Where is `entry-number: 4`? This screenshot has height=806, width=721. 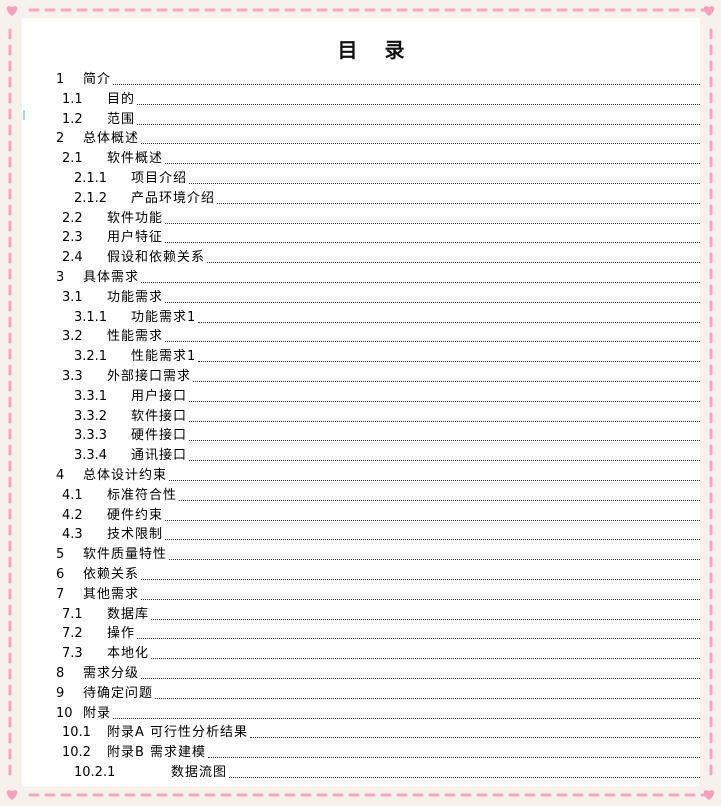
entry-number: 4 is located at coordinates (60, 475).